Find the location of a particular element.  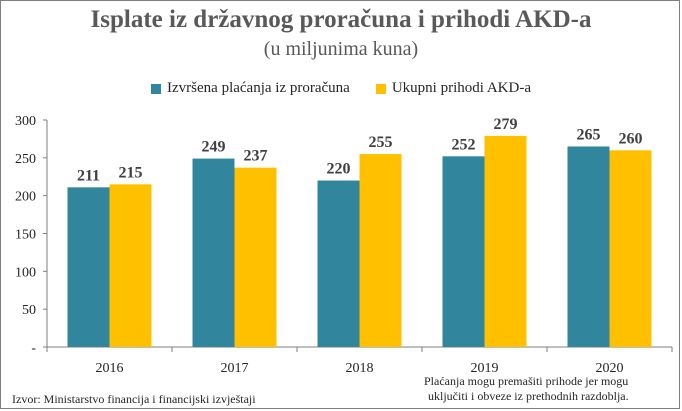

data-label: 237 is located at coordinates (256, 156).